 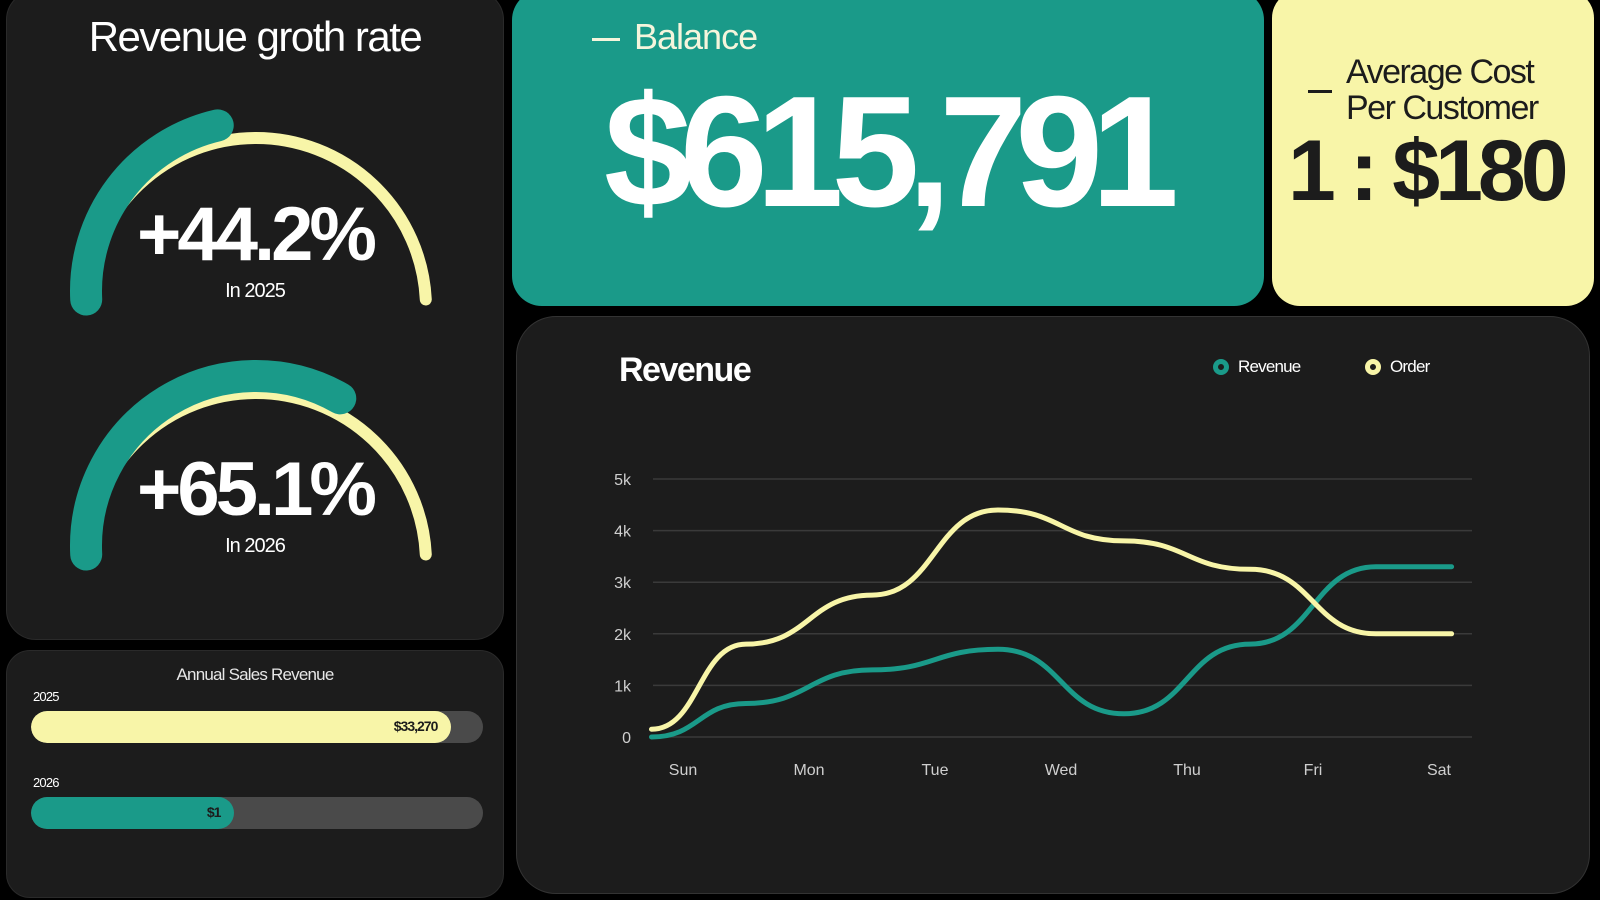 What do you see at coordinates (241, 727) in the screenshot?
I see `bar-2025-fill: $33,270` at bounding box center [241, 727].